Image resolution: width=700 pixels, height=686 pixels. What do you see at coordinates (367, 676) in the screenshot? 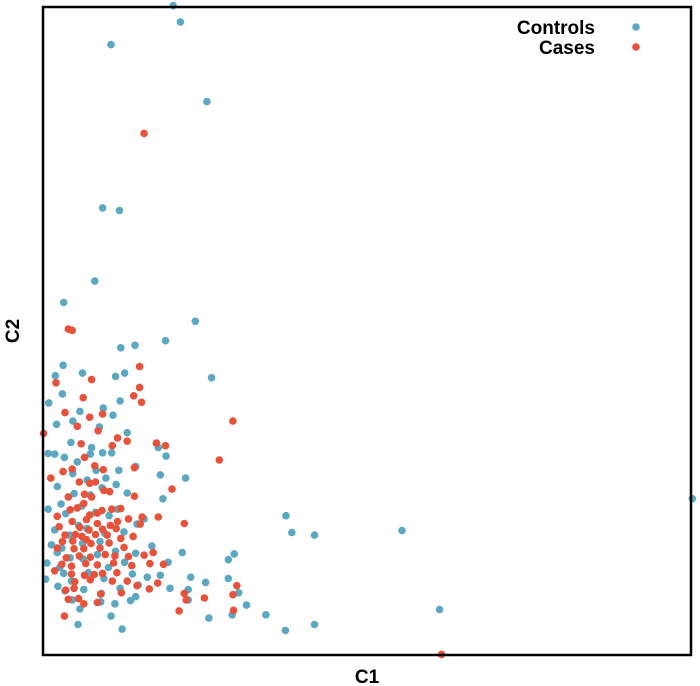
I see `x-axis-title: C1` at bounding box center [367, 676].